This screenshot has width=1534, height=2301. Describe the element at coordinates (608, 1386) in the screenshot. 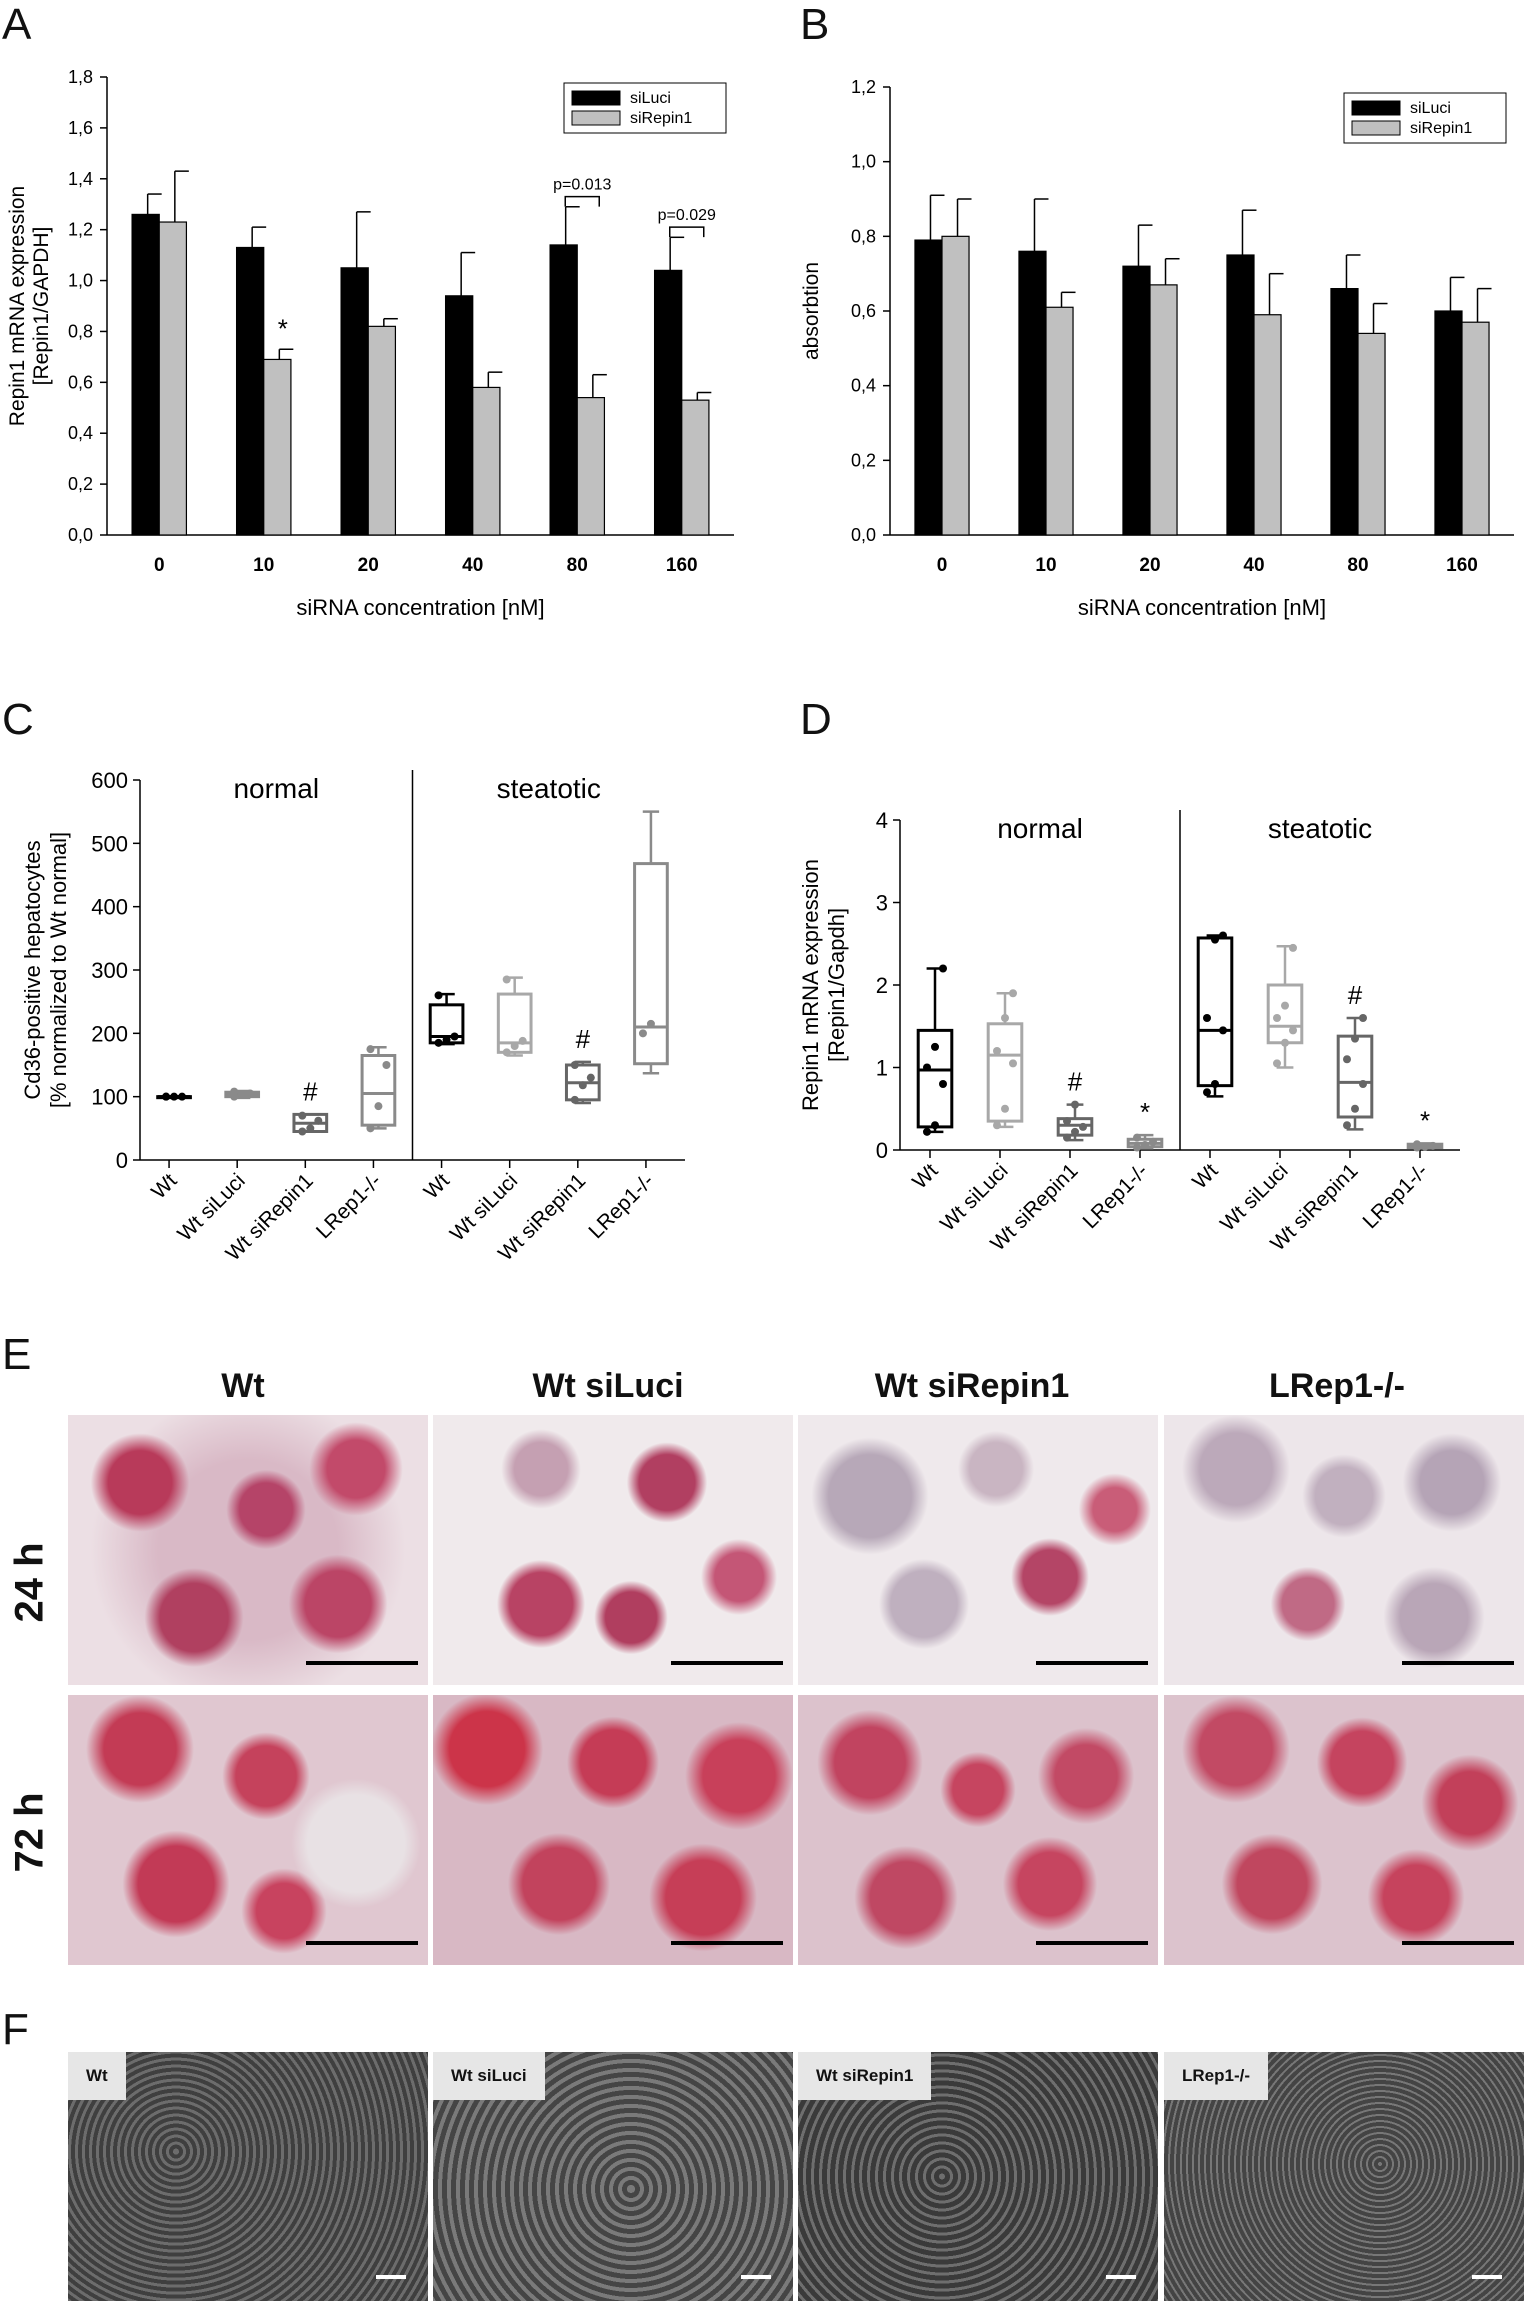

I see `e-col-label-wt-siluci: Wt siLuci` at that location.